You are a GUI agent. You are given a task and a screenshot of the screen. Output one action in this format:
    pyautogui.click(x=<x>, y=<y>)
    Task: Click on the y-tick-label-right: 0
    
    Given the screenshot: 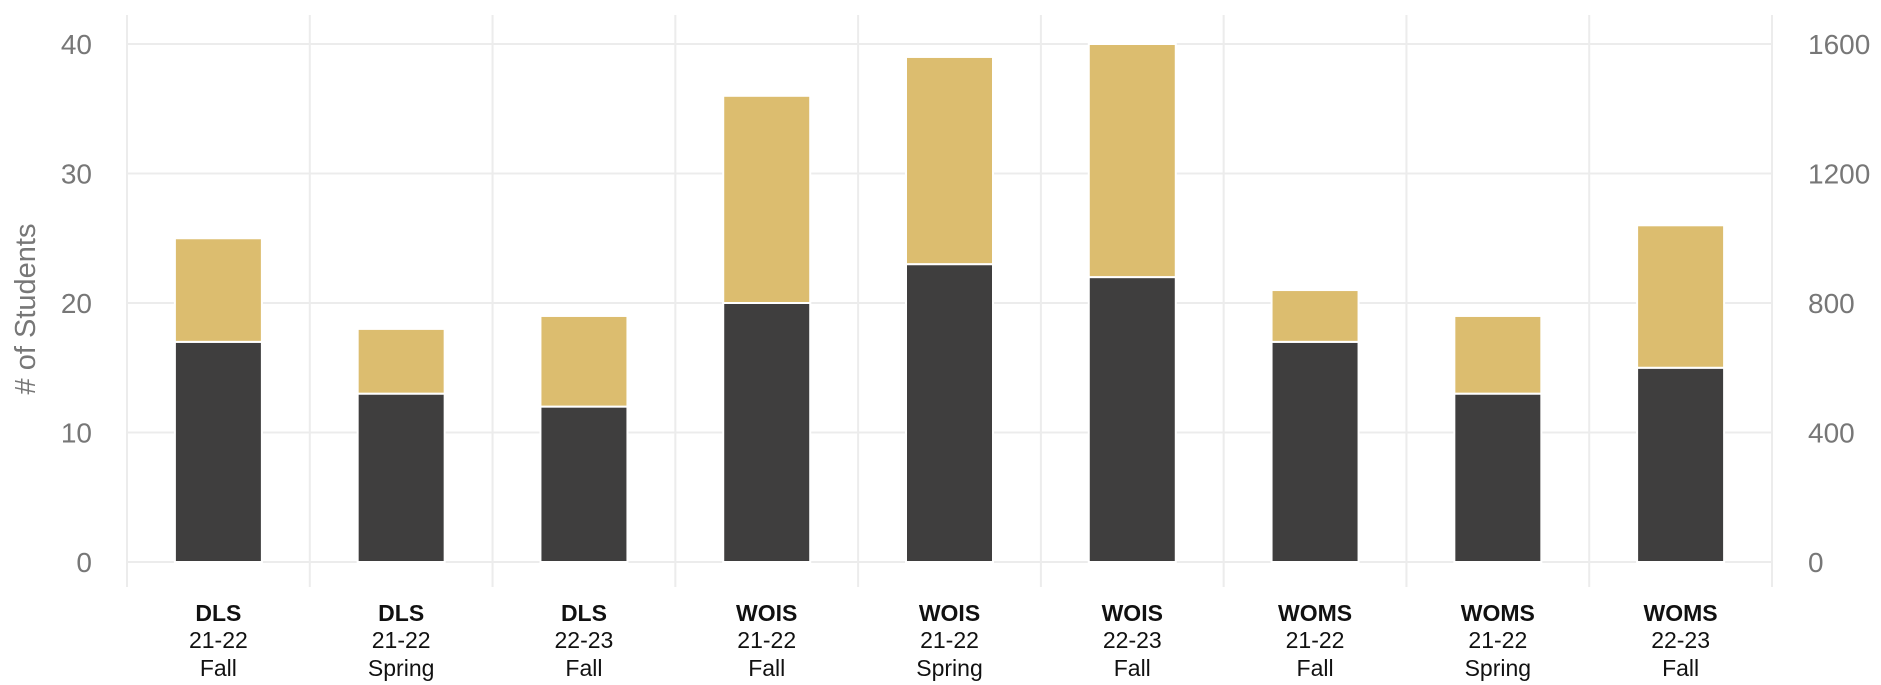 What is the action you would take?
    pyautogui.click(x=1816, y=562)
    